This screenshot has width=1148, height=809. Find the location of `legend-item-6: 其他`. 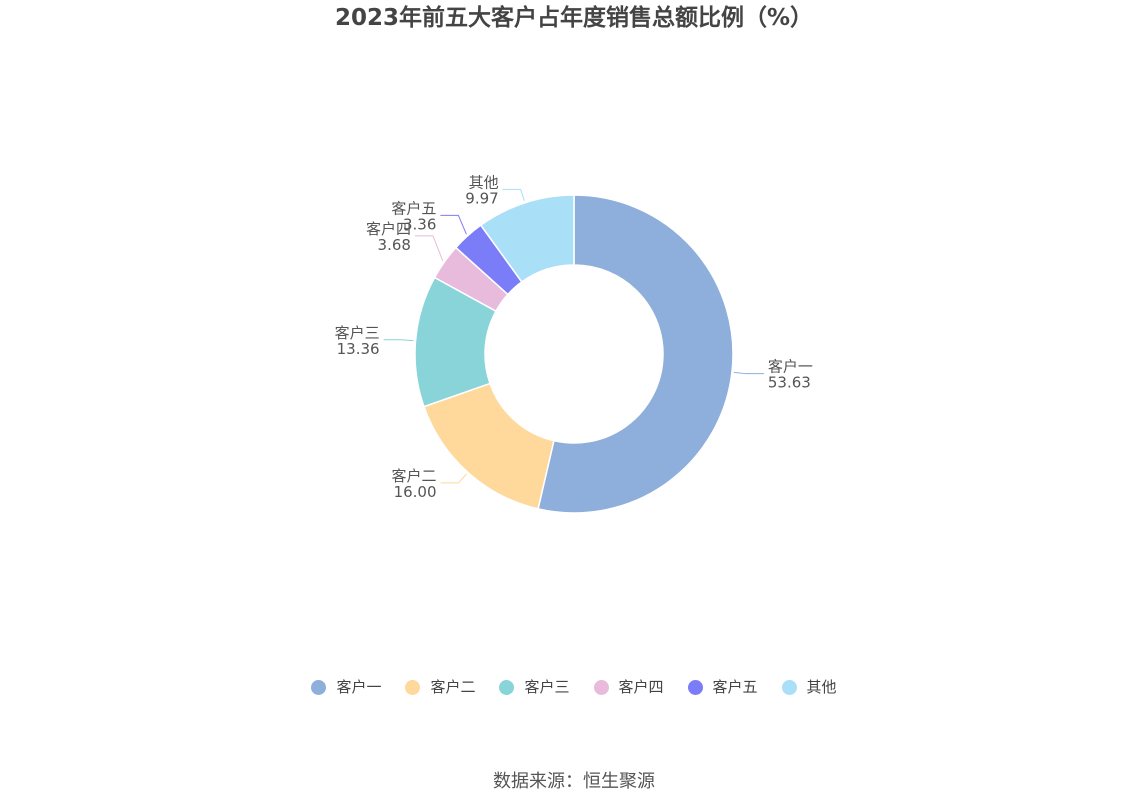

legend-item-6: 其他 is located at coordinates (809, 687).